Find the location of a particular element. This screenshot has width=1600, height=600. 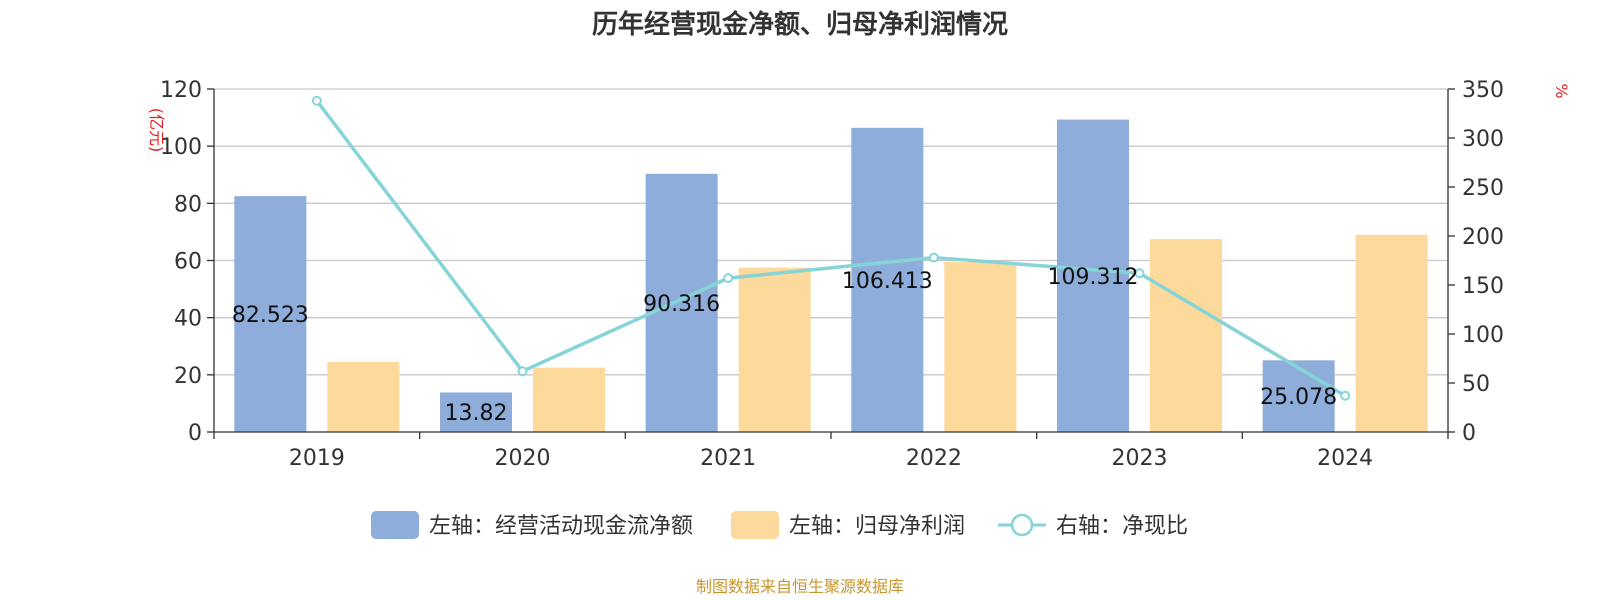

left-axis-tick-label: 100 is located at coordinates (181, 147).